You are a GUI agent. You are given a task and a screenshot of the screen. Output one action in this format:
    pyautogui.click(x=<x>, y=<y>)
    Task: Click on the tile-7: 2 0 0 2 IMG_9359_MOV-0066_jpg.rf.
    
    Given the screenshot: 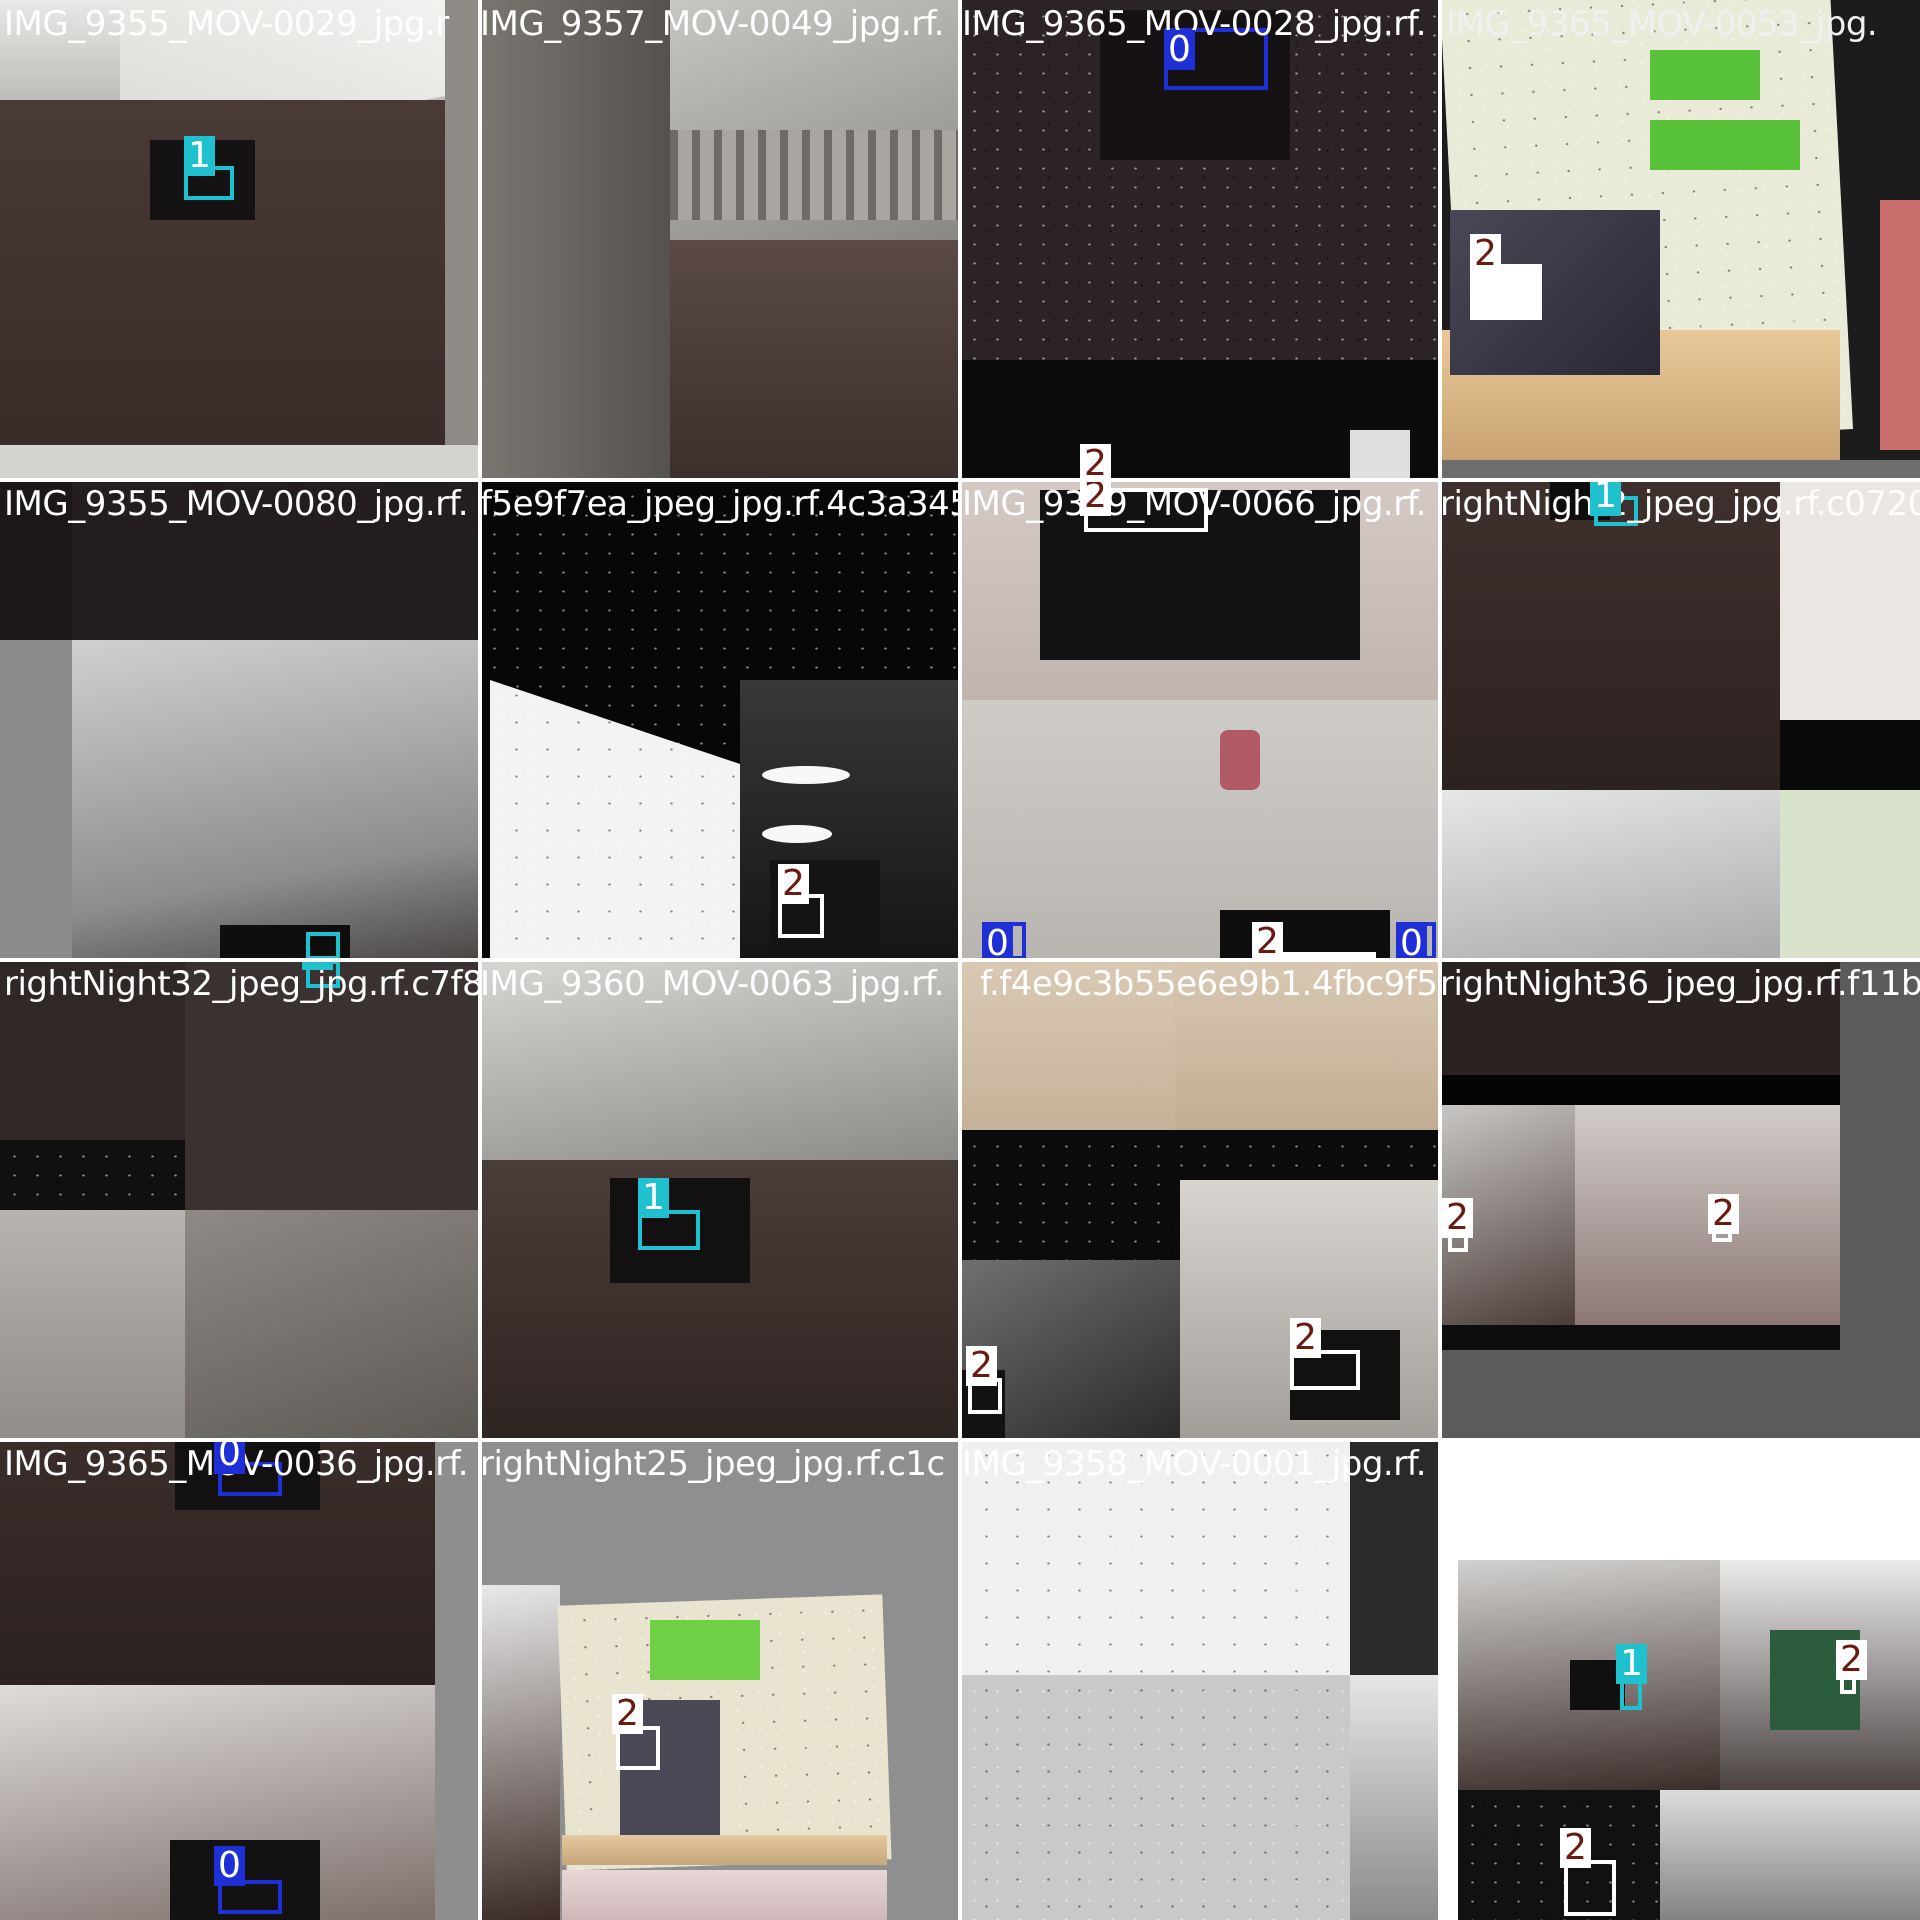 What is the action you would take?
    pyautogui.click(x=1200, y=720)
    